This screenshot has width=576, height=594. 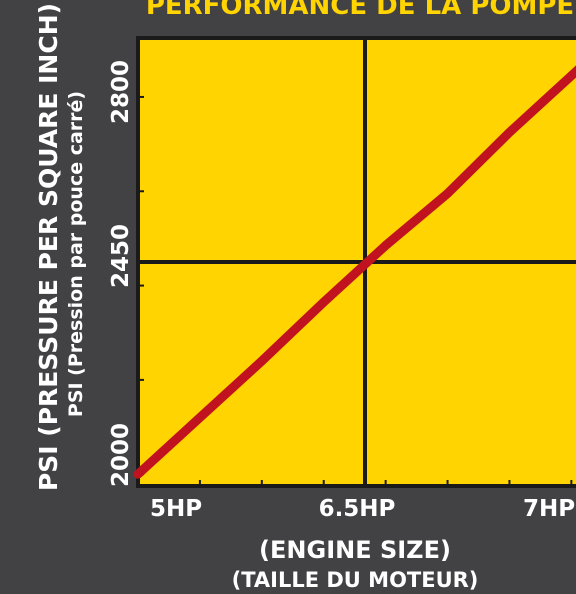 I want to click on y-tick-labels: 2000 2450 2800, so click(x=121, y=273).